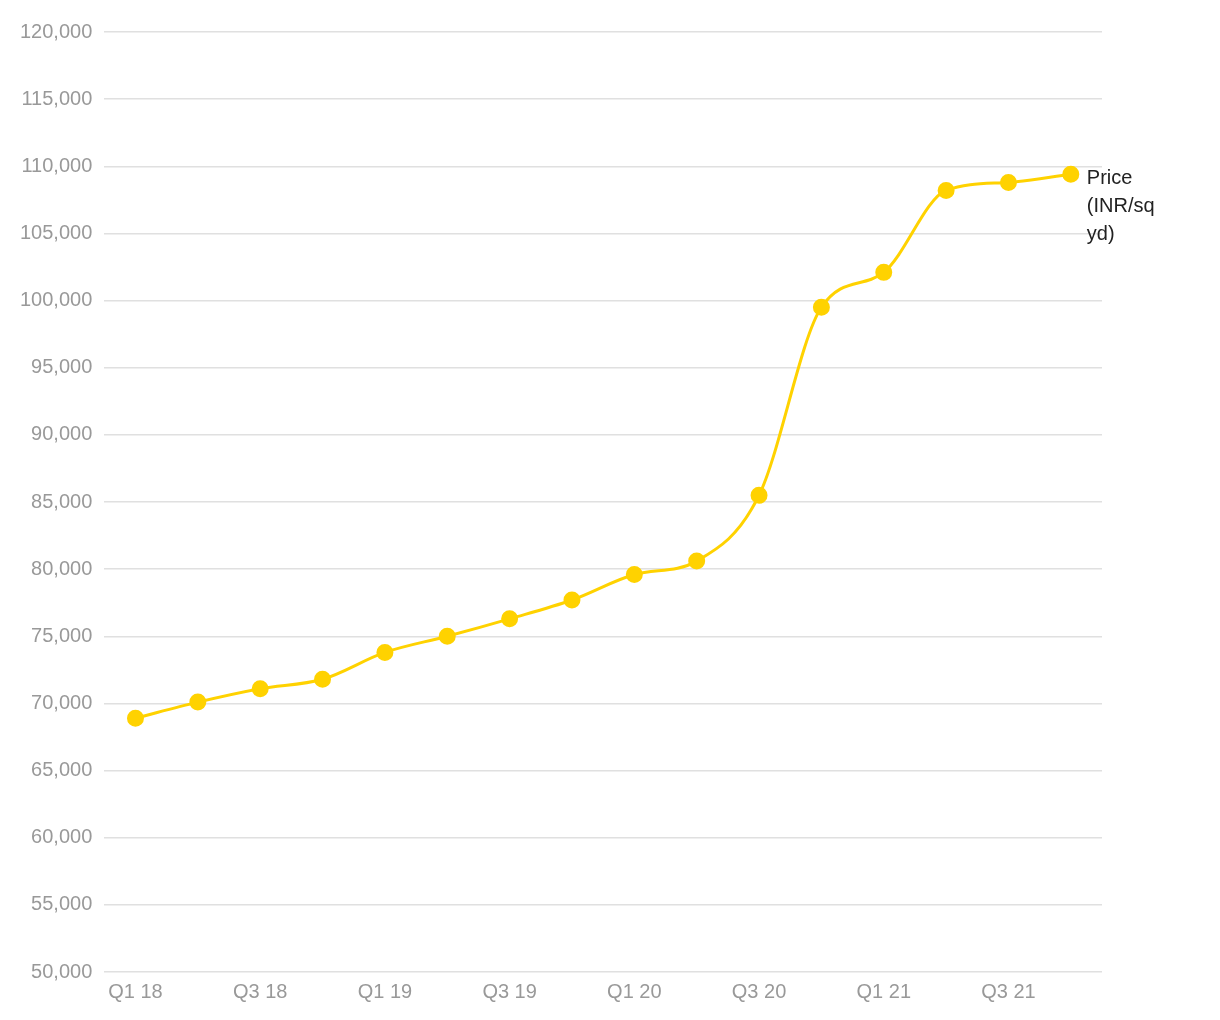 Image resolution: width=1220 pixels, height=1020 pixels. Describe the element at coordinates (62, 769) in the screenshot. I see `y-tick-label: 65,000` at that location.